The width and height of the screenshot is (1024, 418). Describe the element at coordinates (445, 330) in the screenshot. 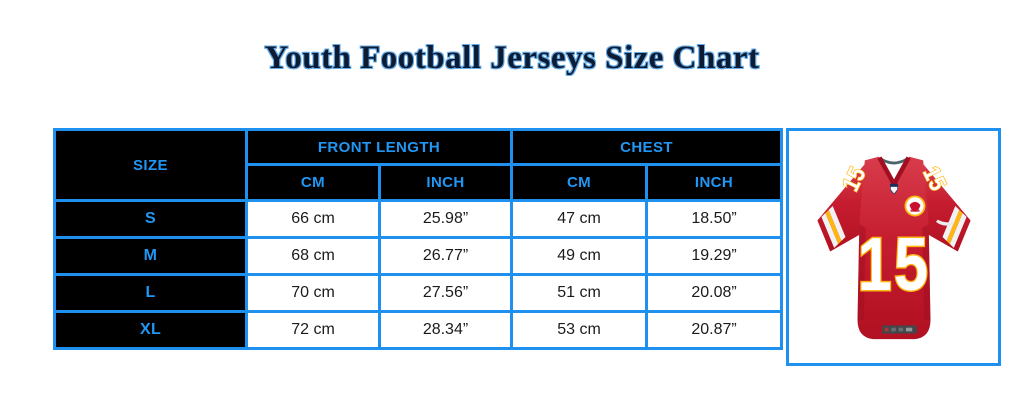

I see `front-length-inch-value: 28.34”` at that location.